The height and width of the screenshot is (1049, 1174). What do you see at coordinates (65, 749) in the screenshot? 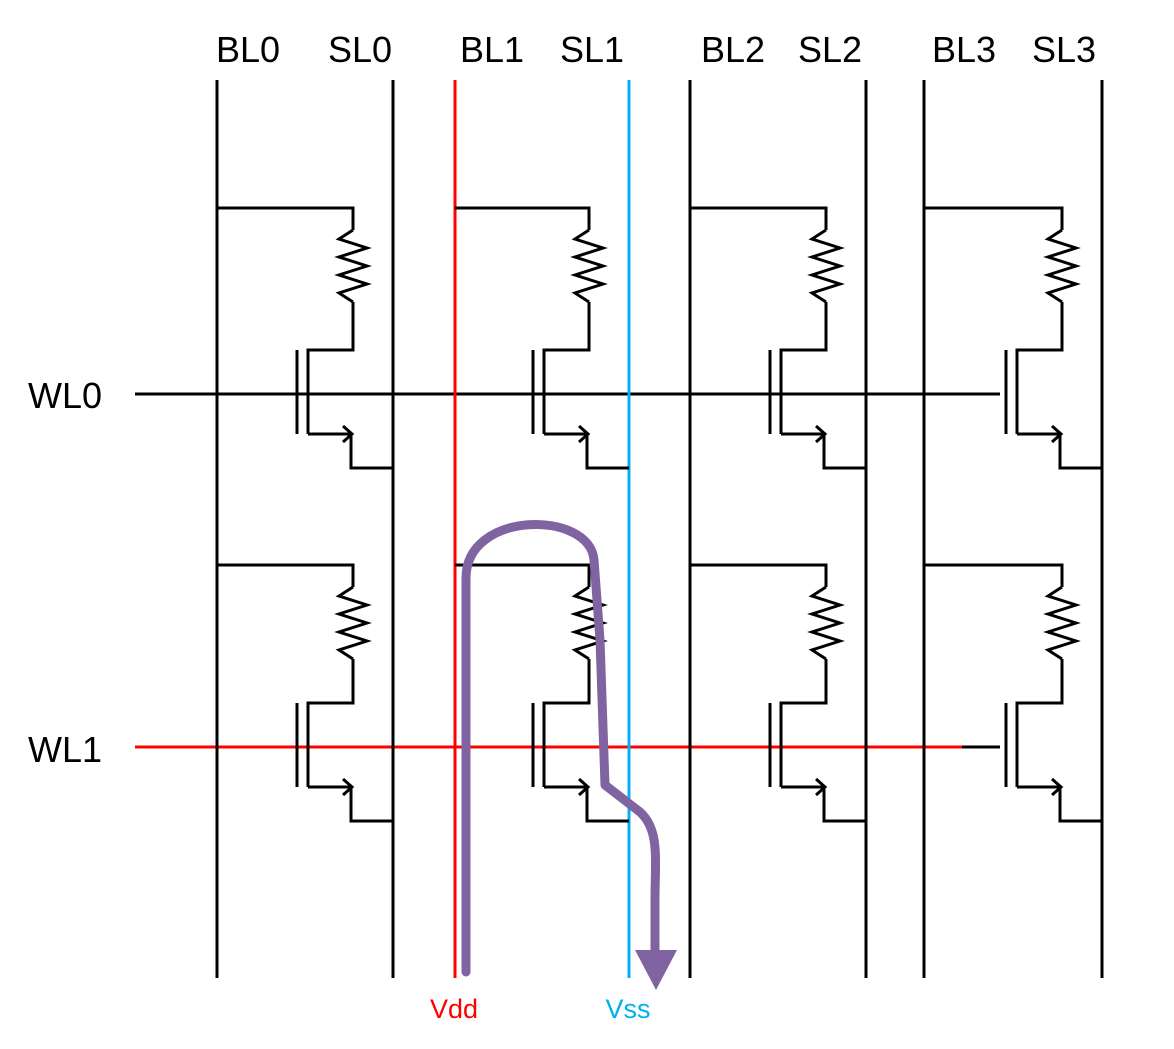
I see `wordline-label-1: WL1` at bounding box center [65, 749].